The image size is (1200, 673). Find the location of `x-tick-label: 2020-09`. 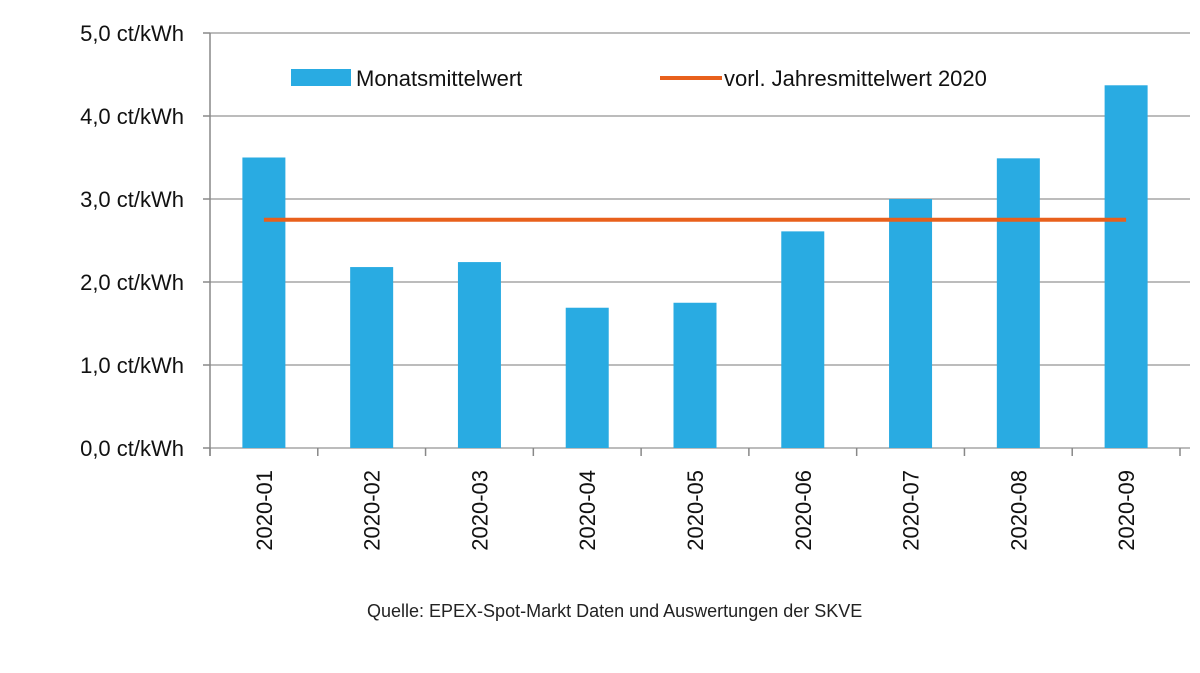

x-tick-label: 2020-09 is located at coordinates (1126, 510).